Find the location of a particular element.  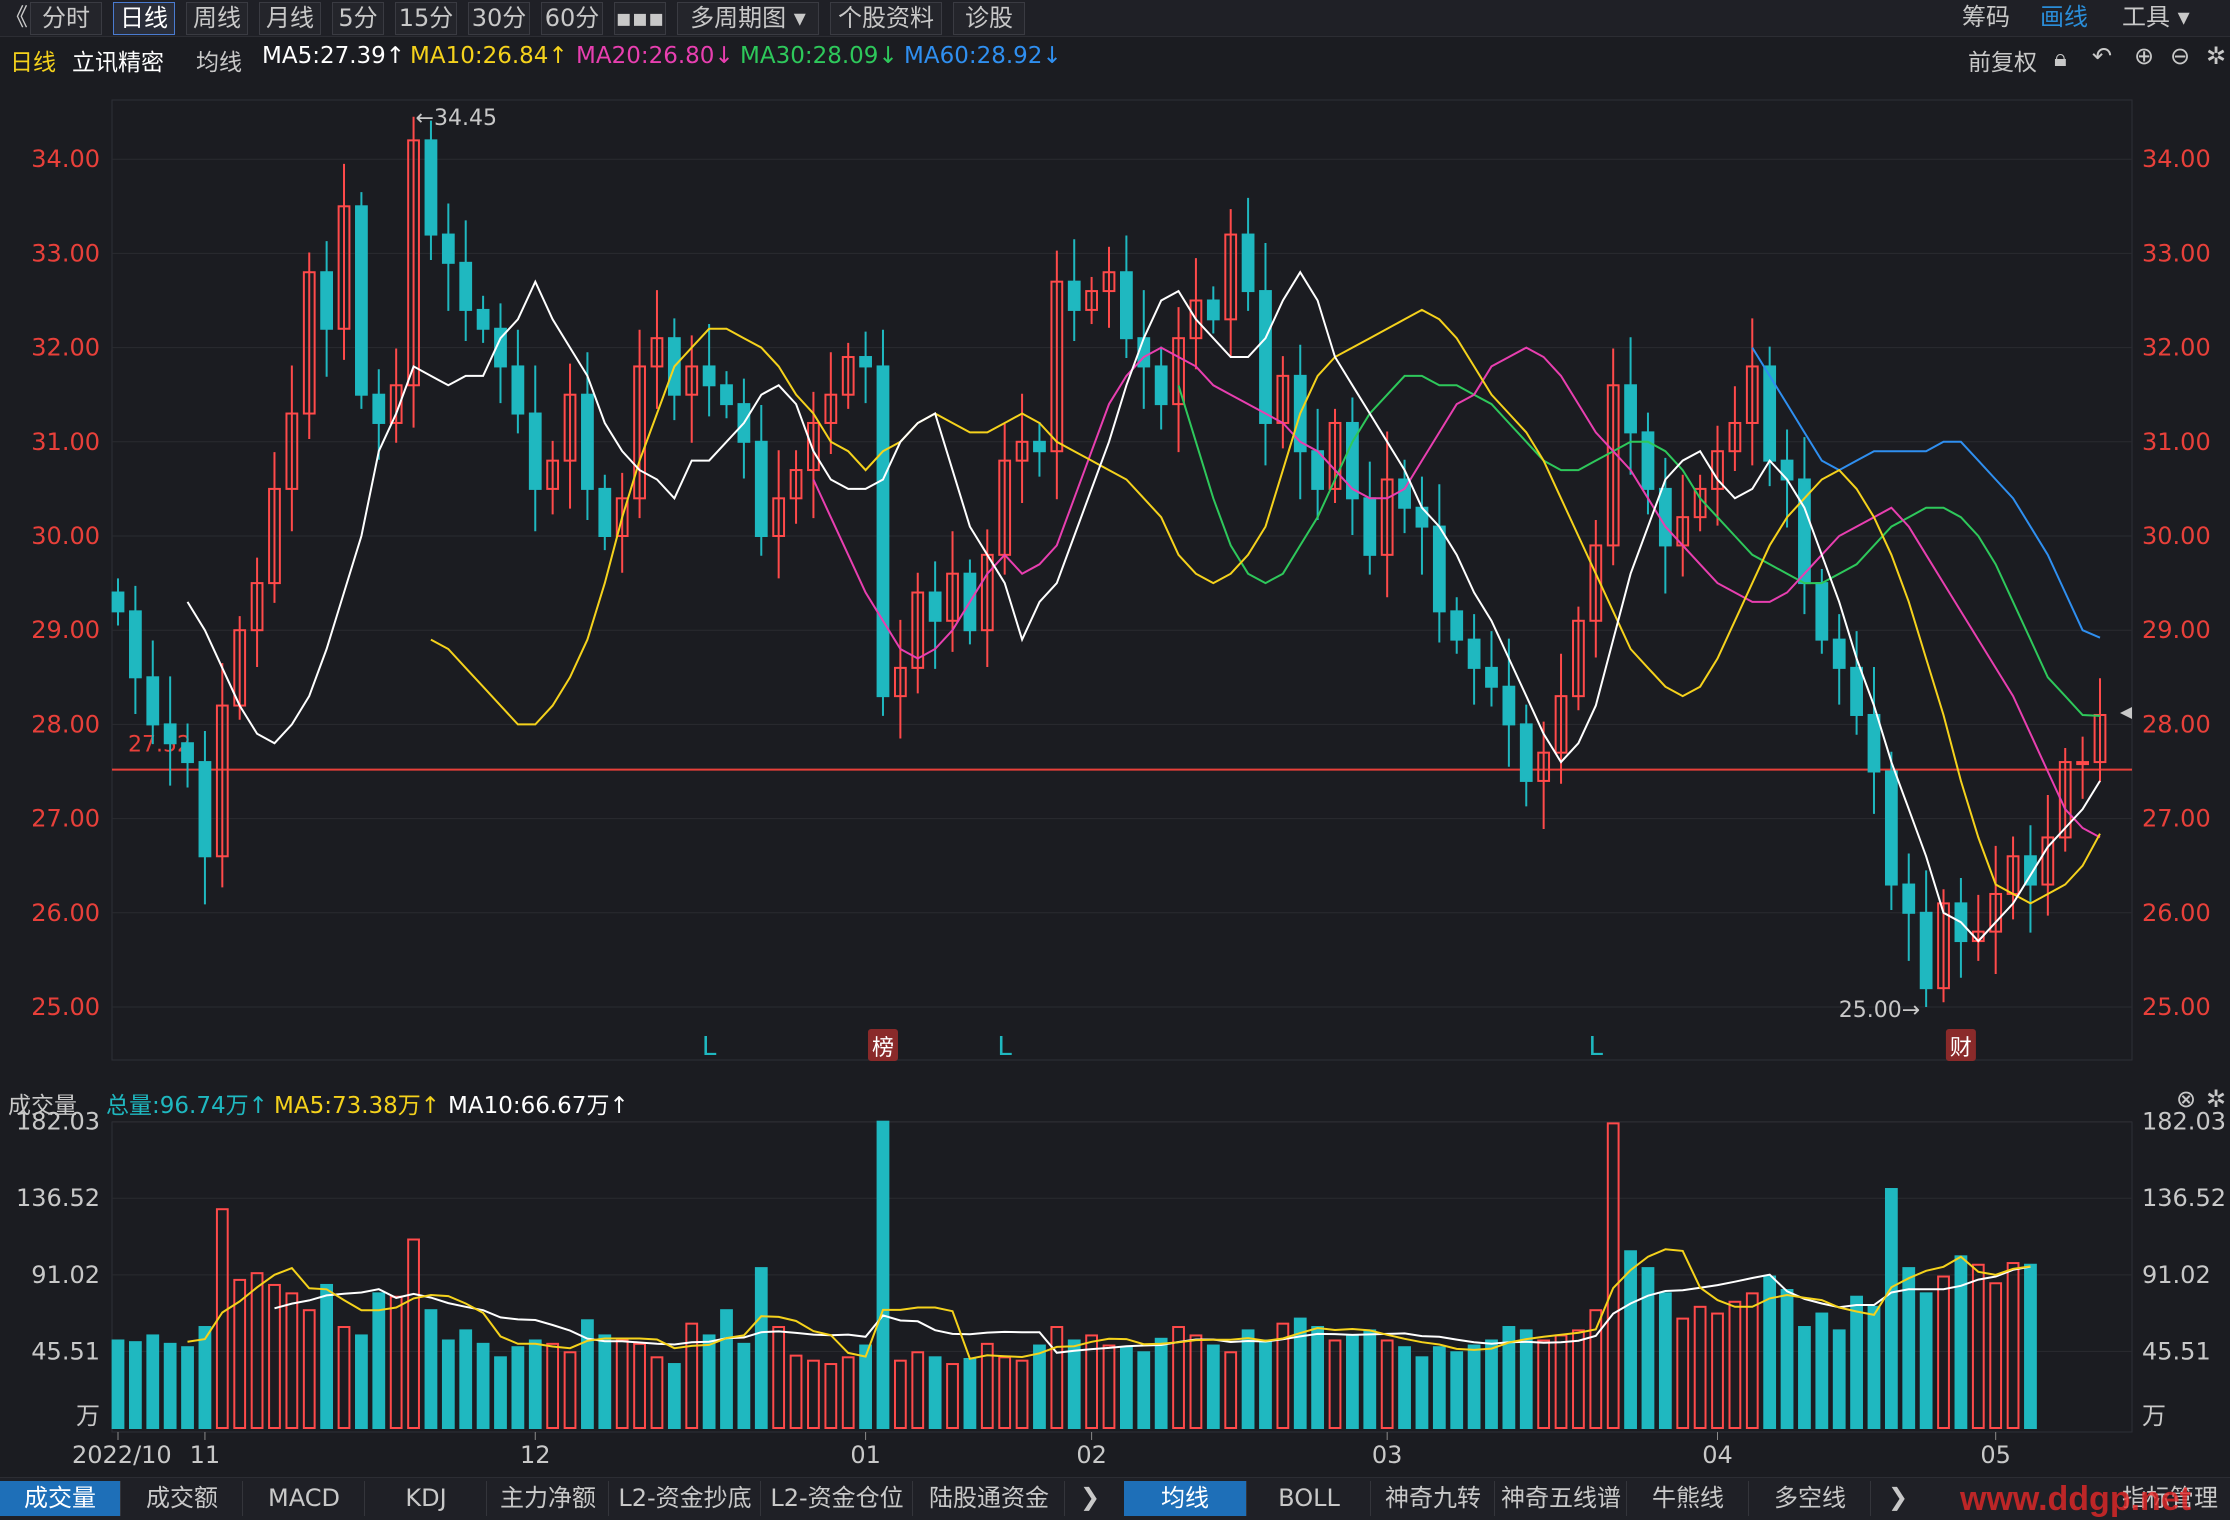

overlay-tab: 均线 is located at coordinates (1185, 1498).